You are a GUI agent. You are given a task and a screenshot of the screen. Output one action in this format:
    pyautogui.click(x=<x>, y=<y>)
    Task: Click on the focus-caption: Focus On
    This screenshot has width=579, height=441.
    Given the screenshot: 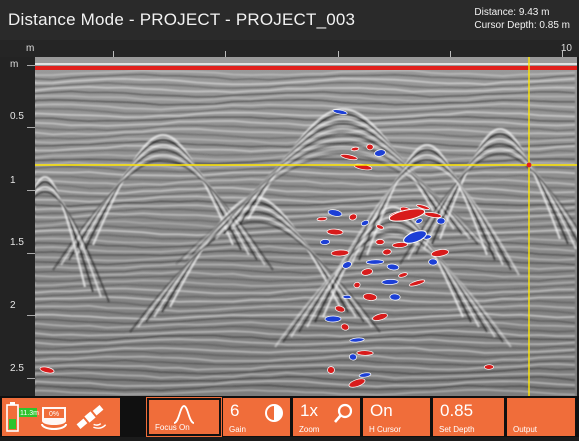 What is the action you would take?
    pyautogui.click(x=172, y=427)
    